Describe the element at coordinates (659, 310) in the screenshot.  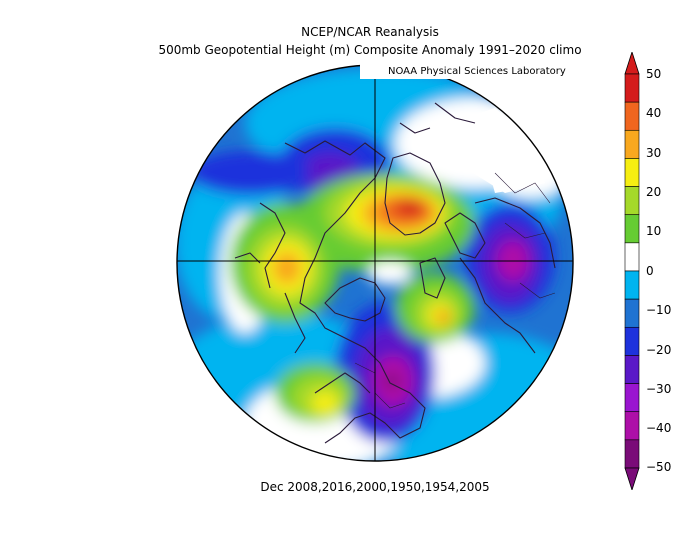
I see `colorbar-tick-label: −10` at that location.